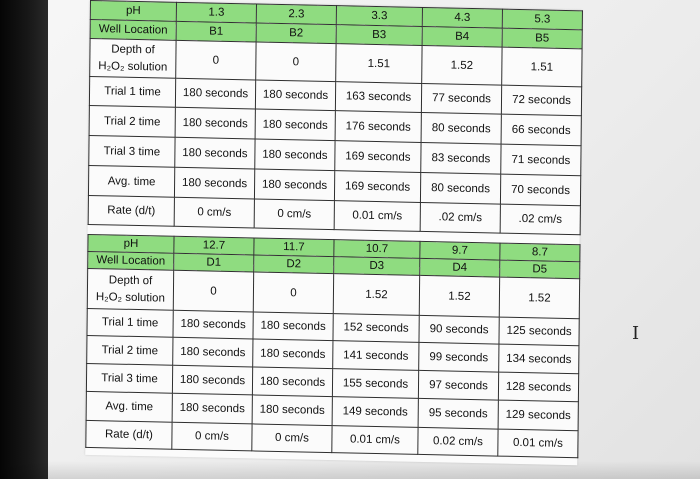  I want to click on table-cell: 2.3, so click(296, 14).